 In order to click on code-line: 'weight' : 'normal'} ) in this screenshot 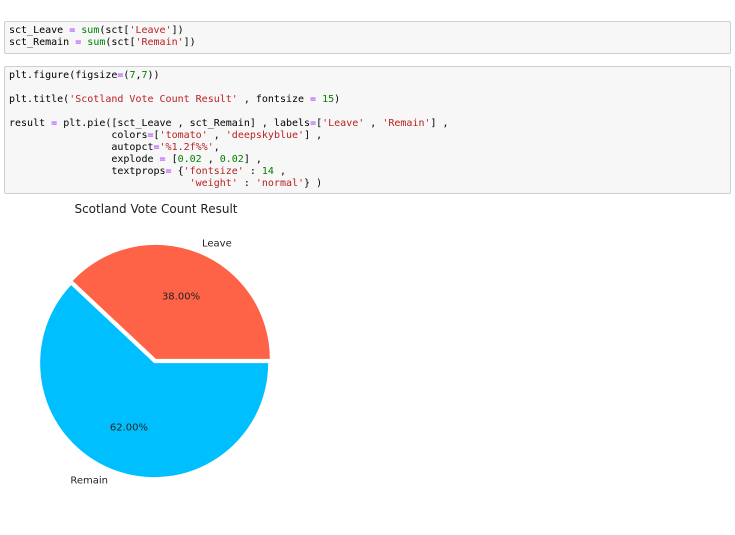, I will do `click(367, 184)`.